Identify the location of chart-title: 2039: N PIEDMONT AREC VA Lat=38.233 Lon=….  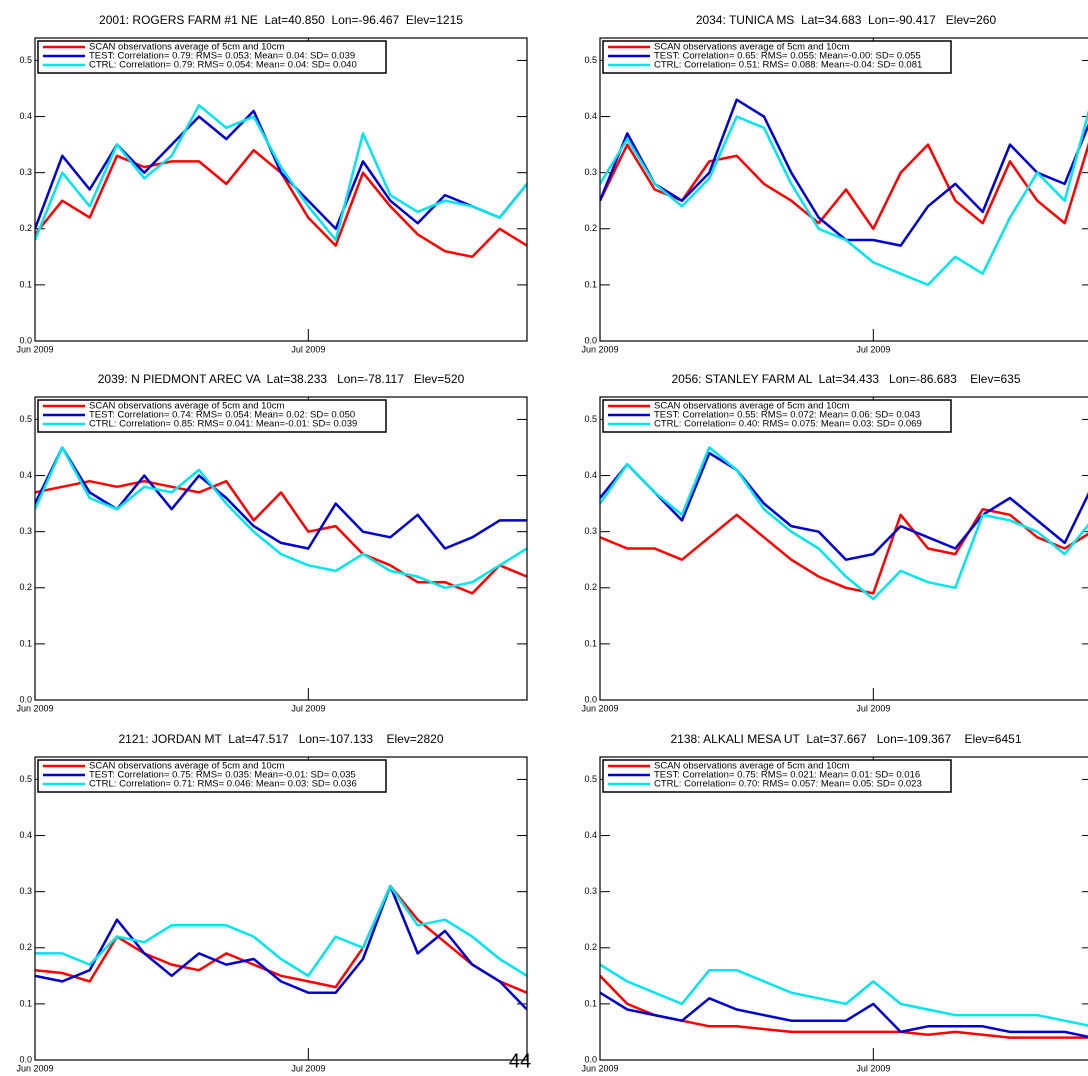
(281, 379).